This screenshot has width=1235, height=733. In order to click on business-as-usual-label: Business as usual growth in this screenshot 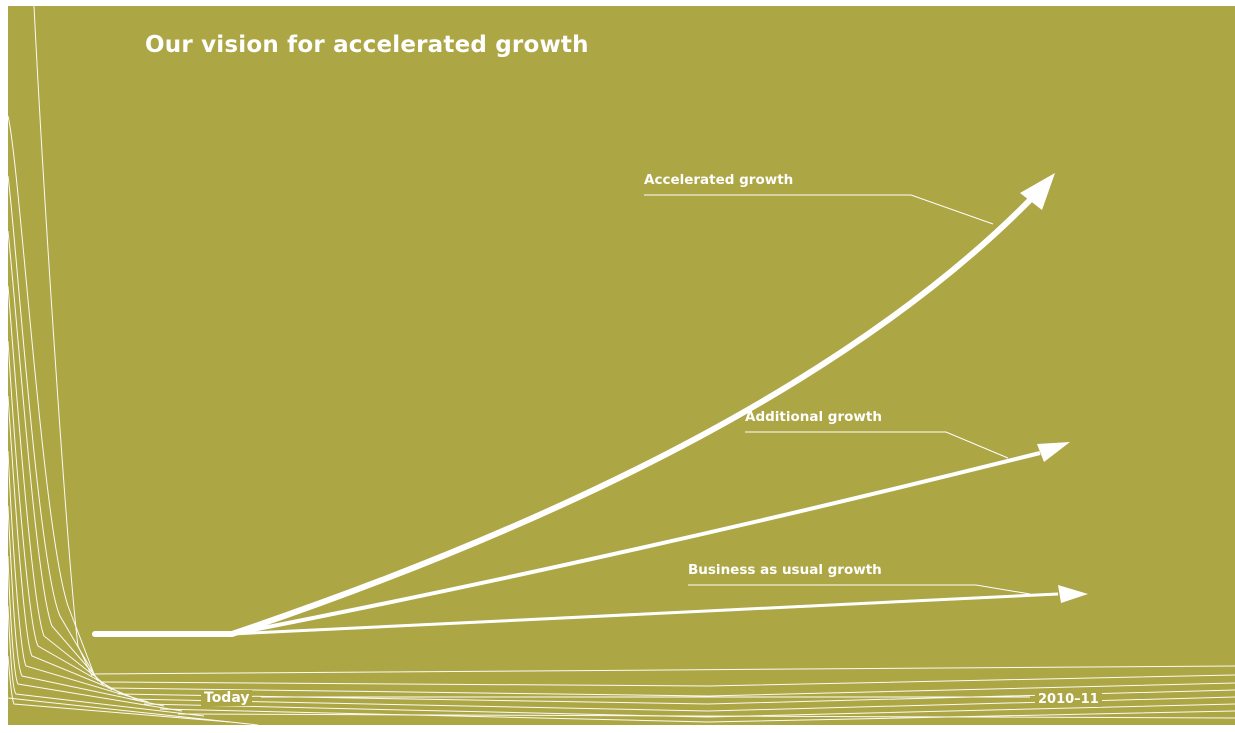, I will do `click(785, 570)`.